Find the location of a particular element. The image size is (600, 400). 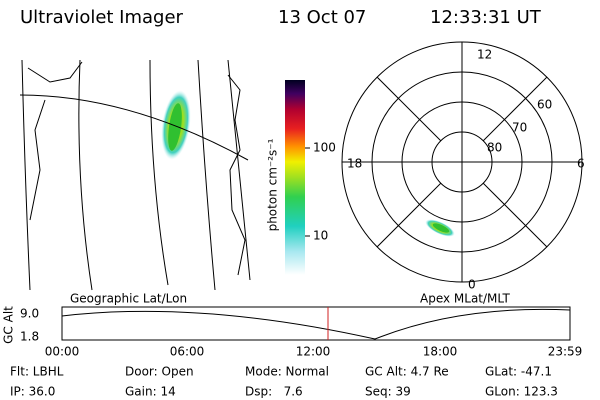

title: Ultraviolet Imager is located at coordinates (102, 17).